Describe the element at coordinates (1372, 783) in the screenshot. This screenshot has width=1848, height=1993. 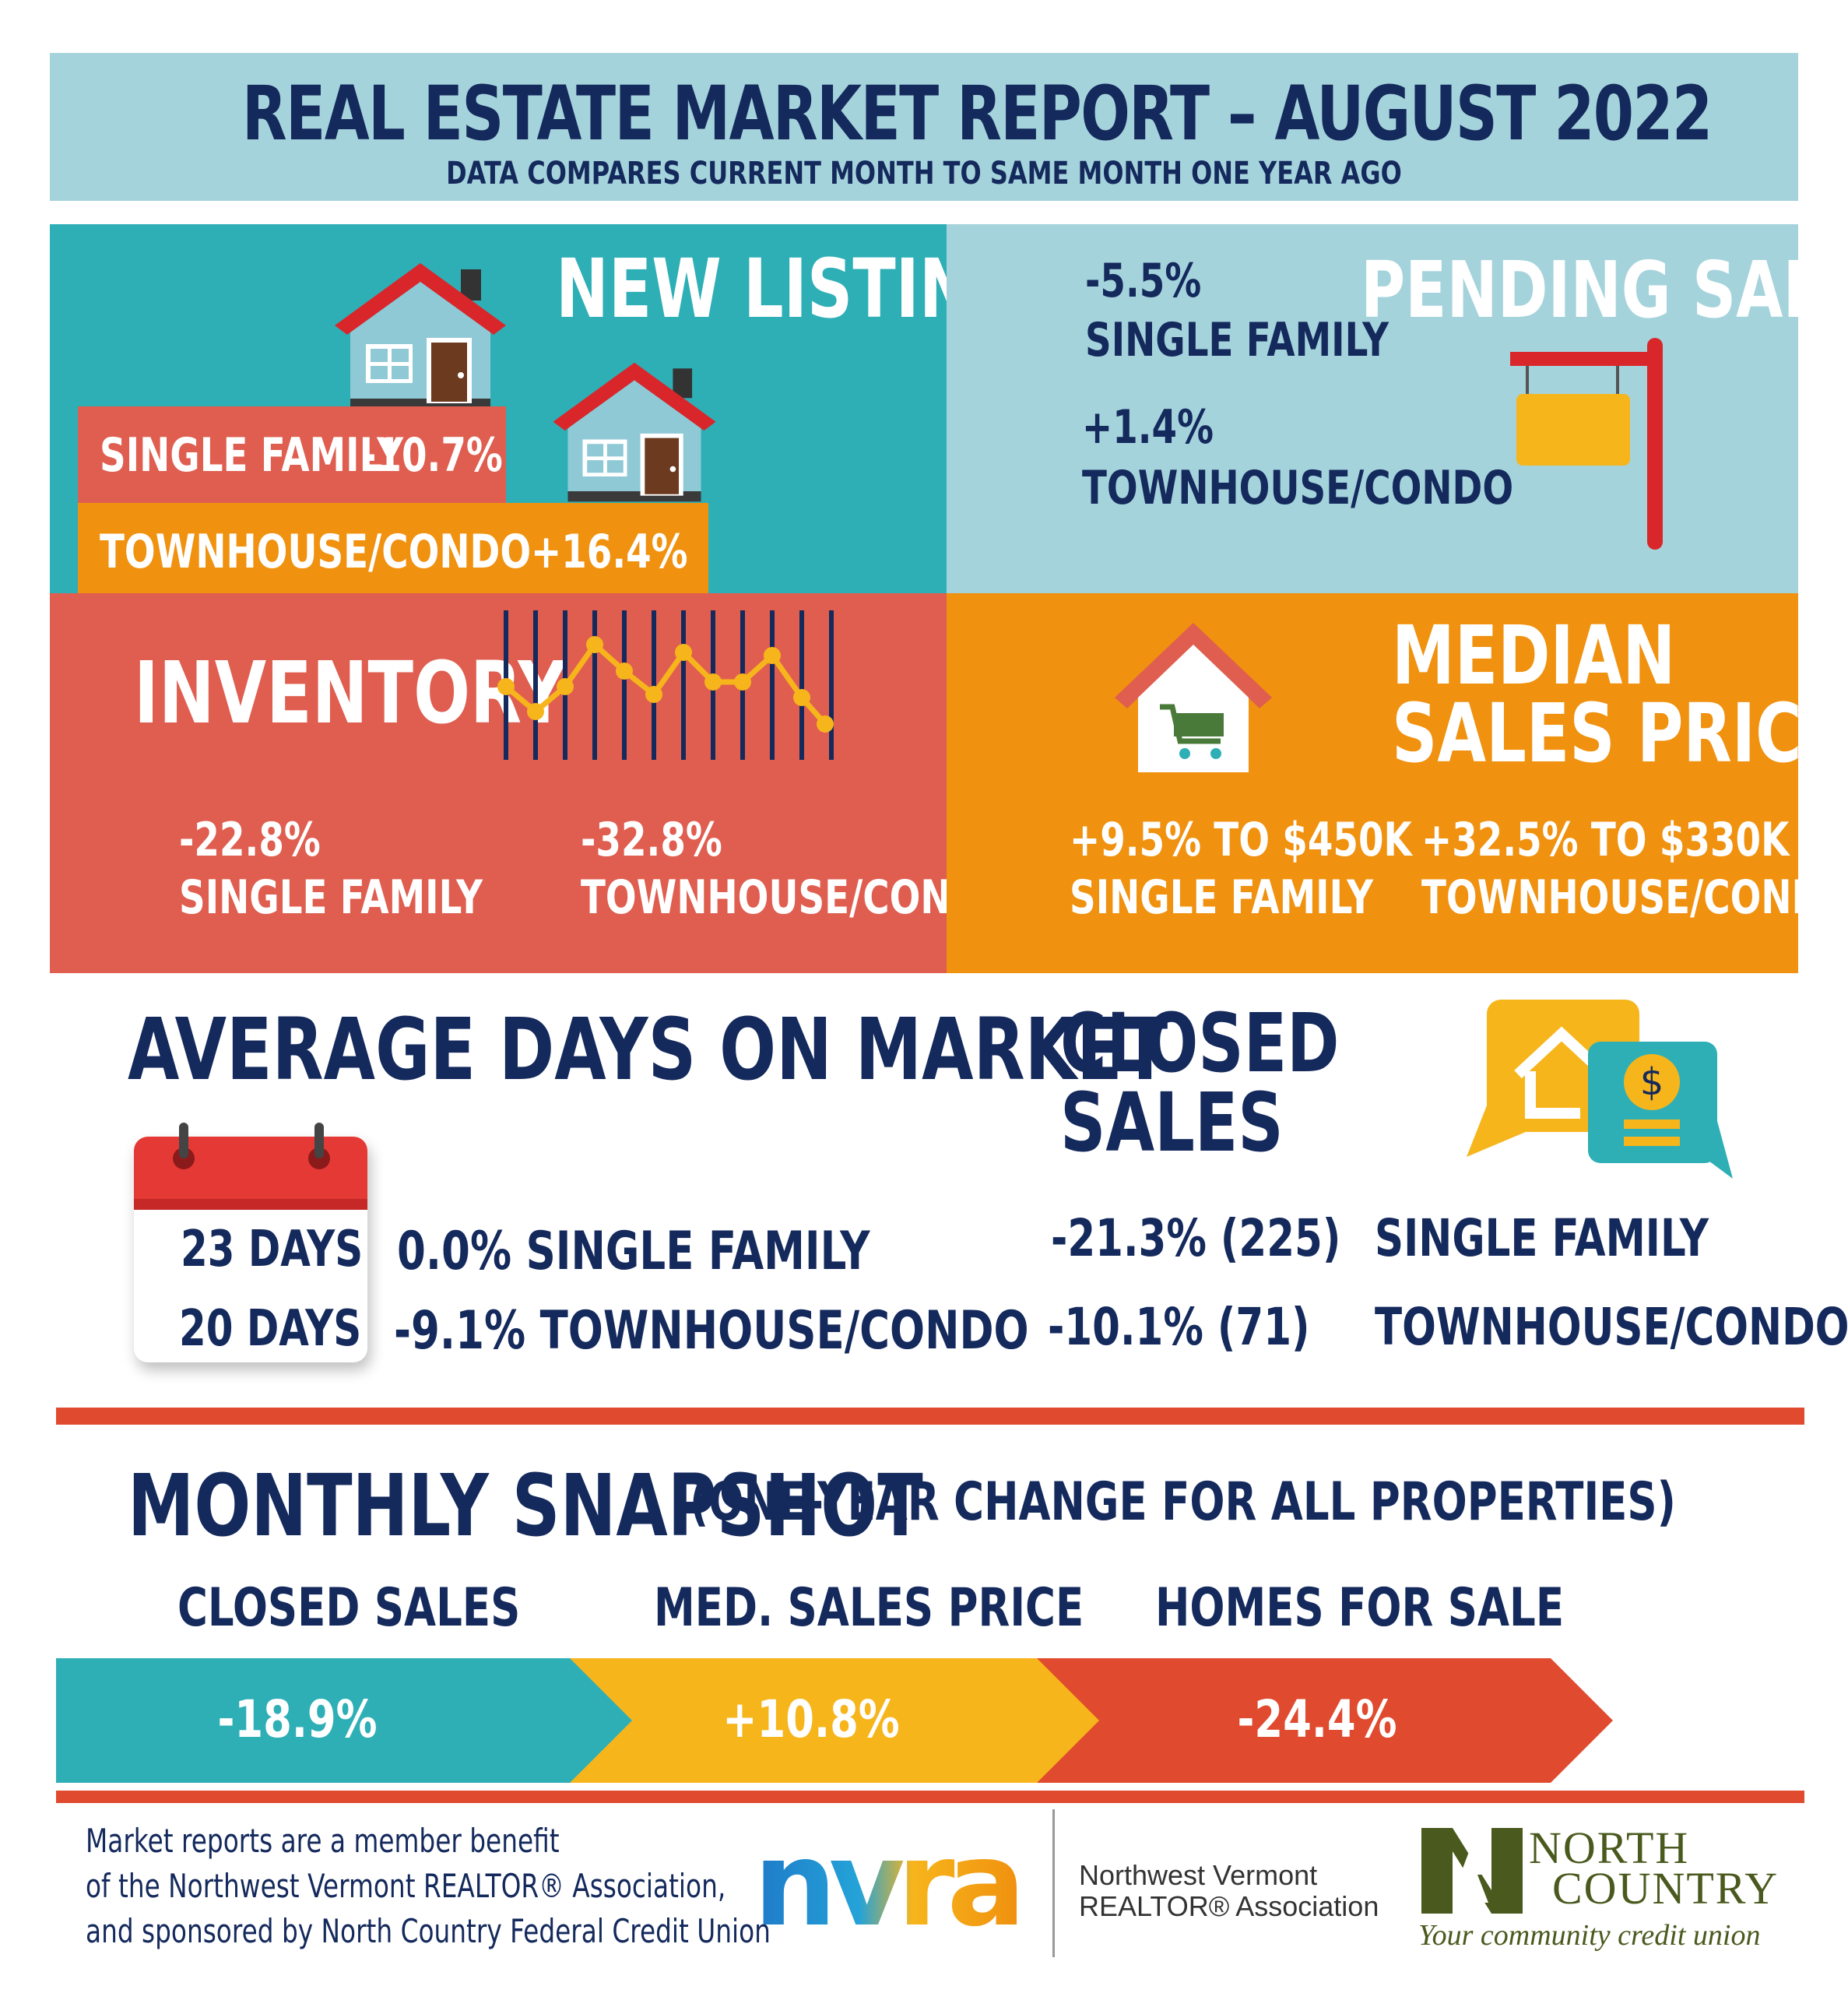
I see `median-sales-price-panel` at that location.